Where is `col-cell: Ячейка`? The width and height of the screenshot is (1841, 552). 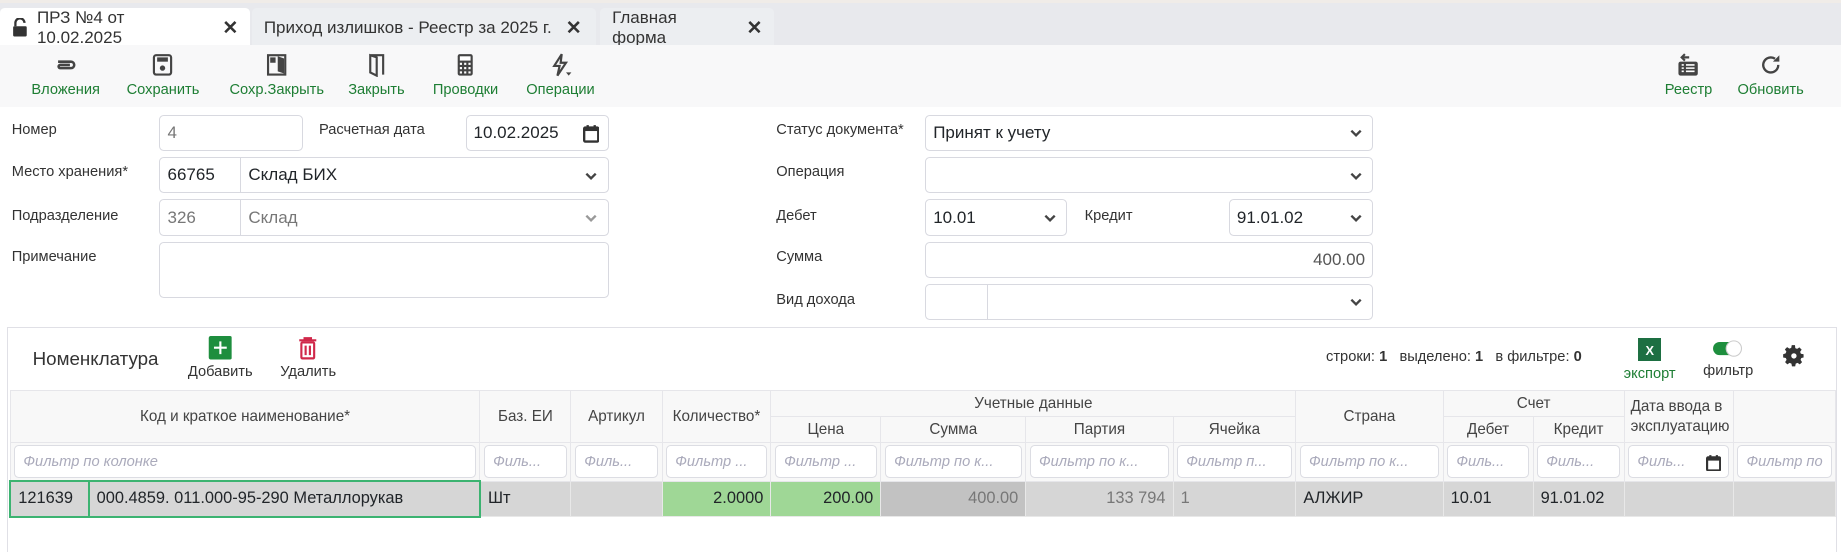
col-cell: Ячейка is located at coordinates (1234, 429).